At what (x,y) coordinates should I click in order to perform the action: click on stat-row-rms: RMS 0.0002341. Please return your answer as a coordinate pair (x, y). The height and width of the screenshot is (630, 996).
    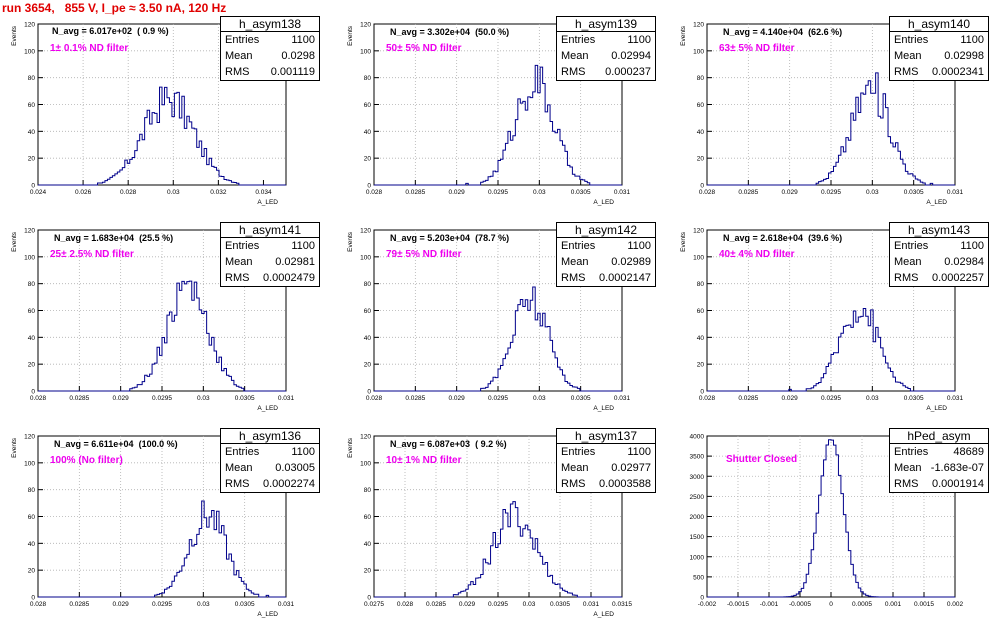
    Looking at the image, I should click on (939, 72).